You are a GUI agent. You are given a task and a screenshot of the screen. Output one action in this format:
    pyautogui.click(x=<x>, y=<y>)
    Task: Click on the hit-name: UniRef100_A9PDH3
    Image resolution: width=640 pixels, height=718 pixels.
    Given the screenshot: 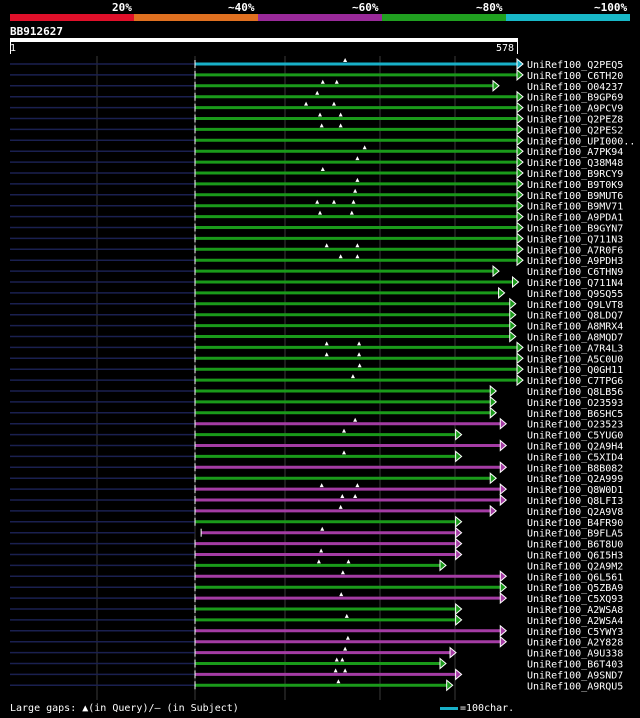 What is the action you would take?
    pyautogui.click(x=575, y=261)
    